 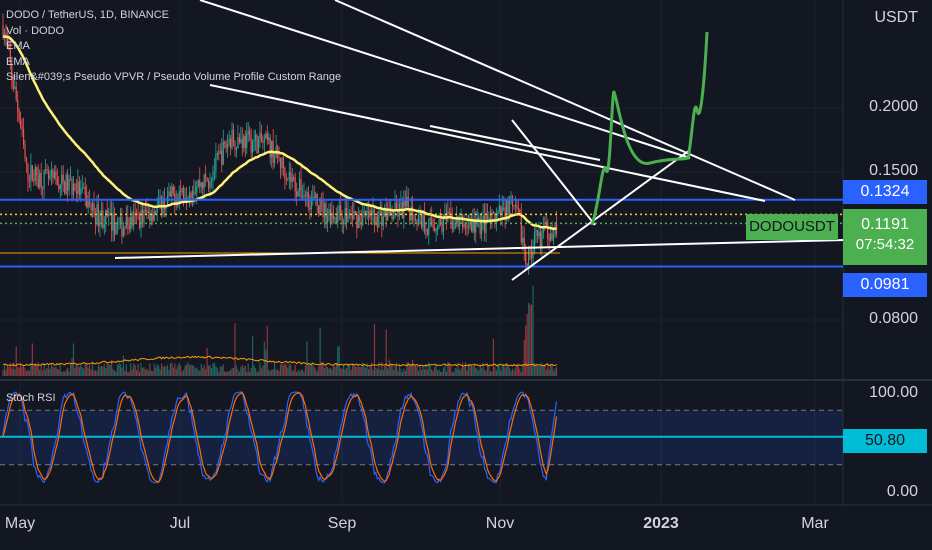 I want to click on symbol-price-label: DODOUSDT, so click(x=792, y=227).